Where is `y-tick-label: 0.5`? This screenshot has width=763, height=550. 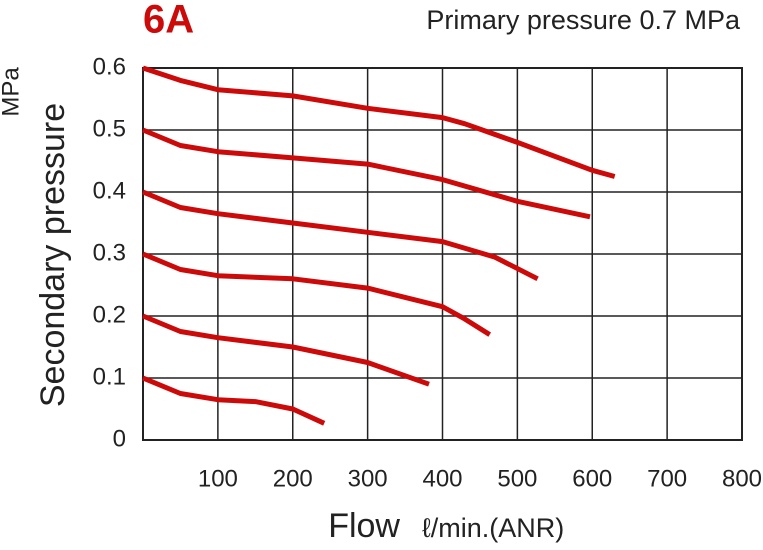 y-tick-label: 0.5 is located at coordinates (109, 128).